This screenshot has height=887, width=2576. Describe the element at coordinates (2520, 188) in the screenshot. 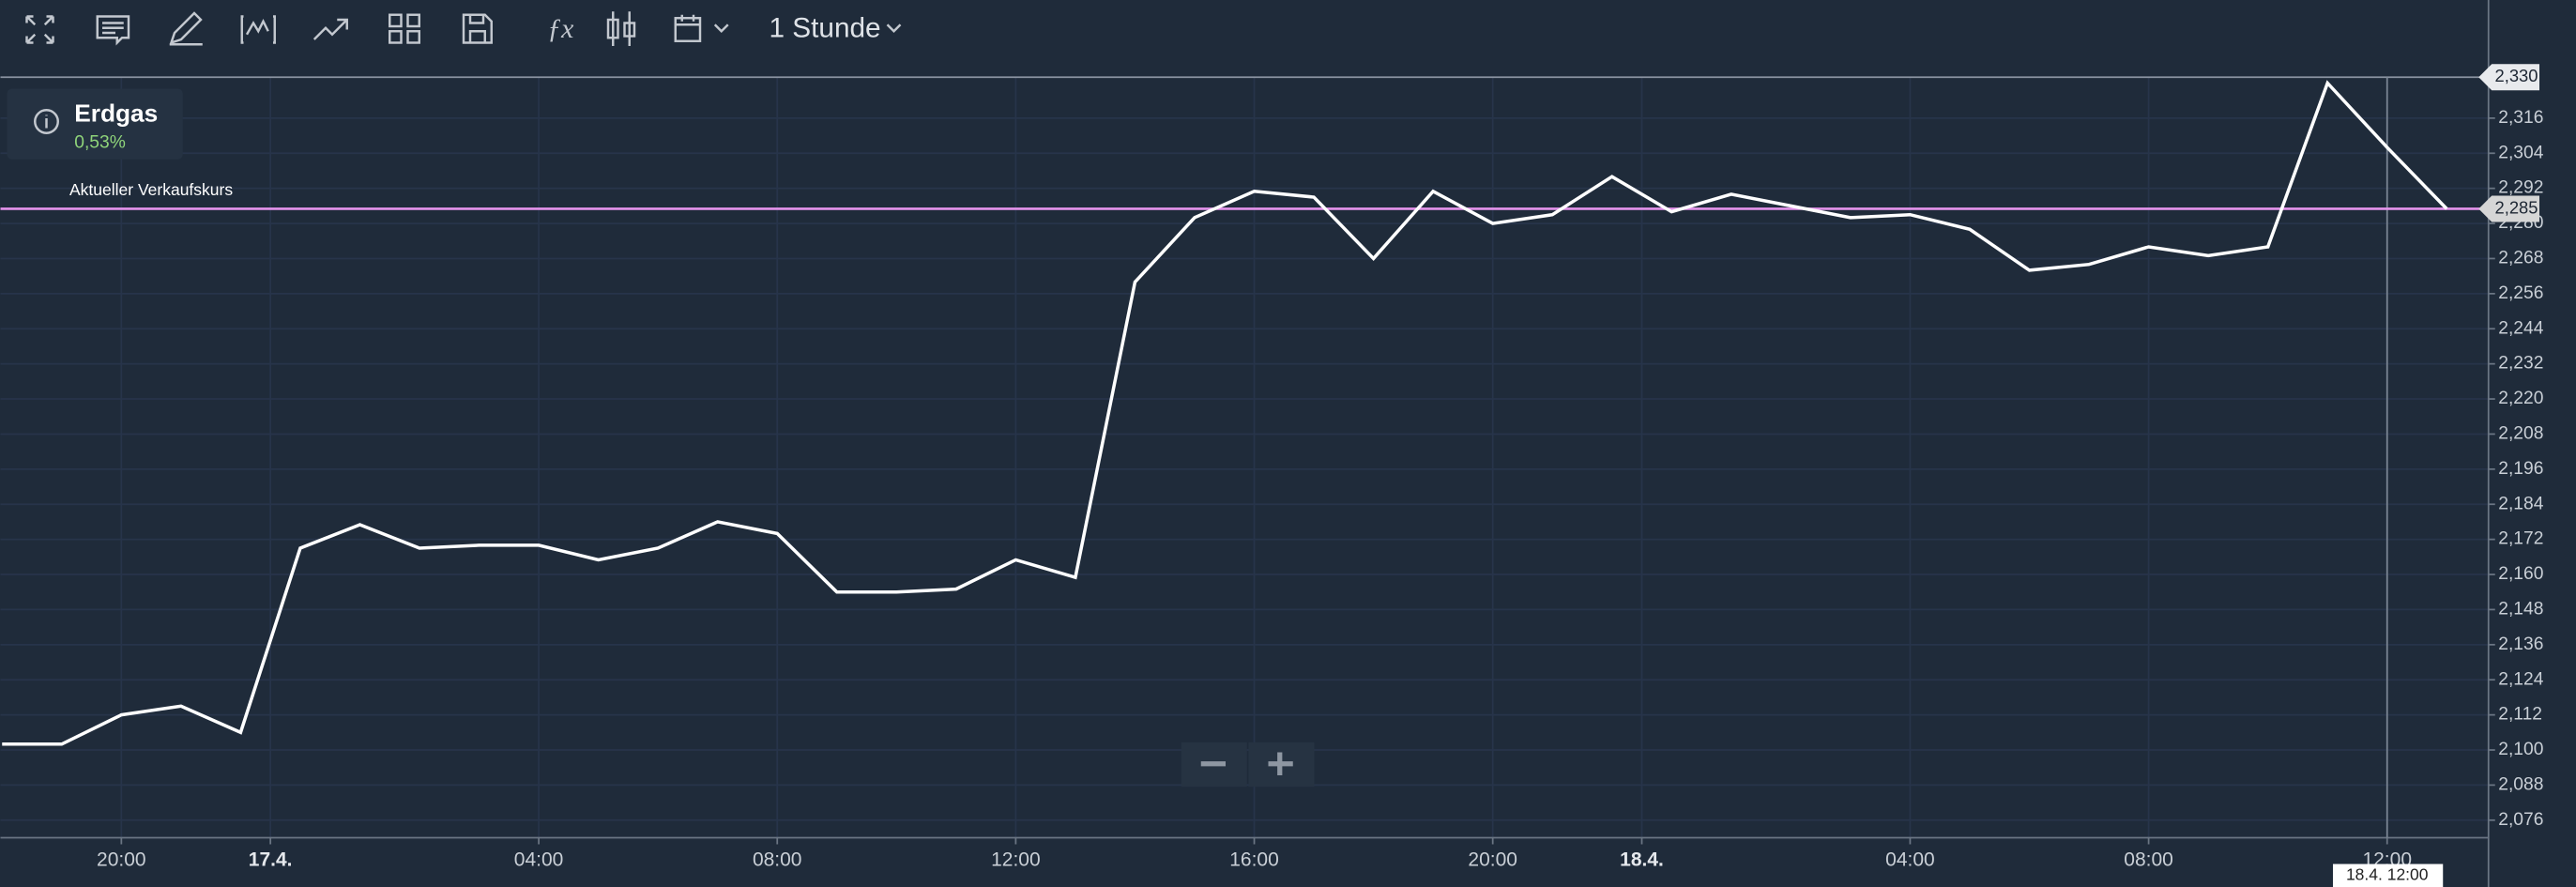

I see `y-tick-label: 2,292` at that location.